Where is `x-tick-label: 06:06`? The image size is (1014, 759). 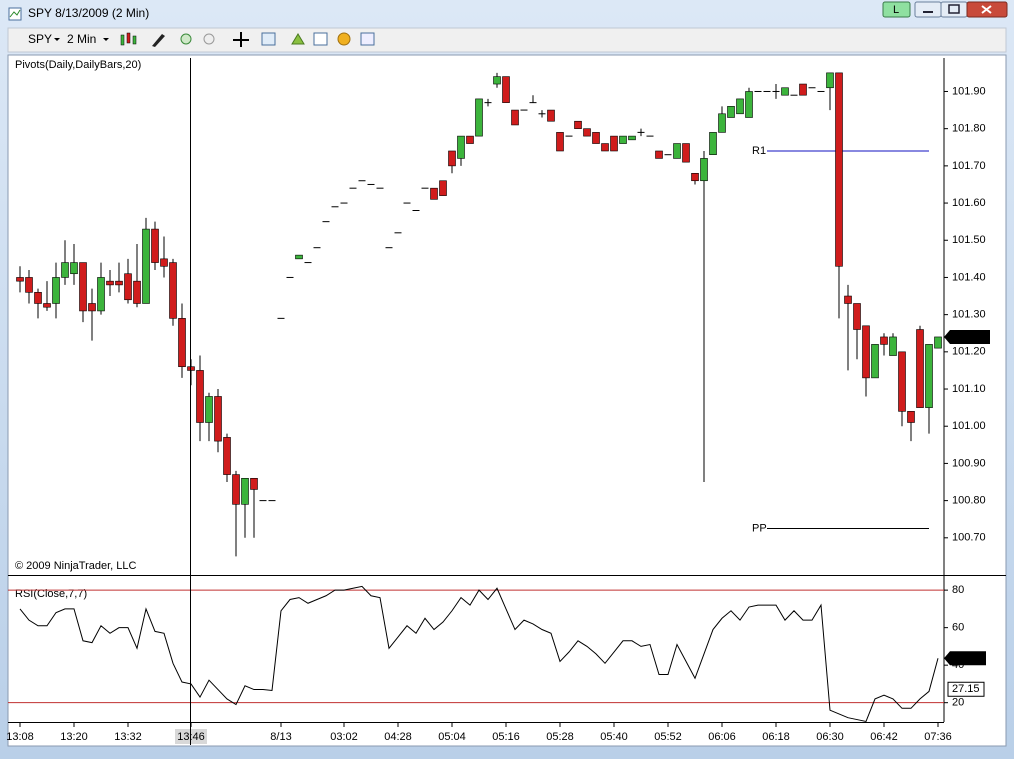
x-tick-label: 06:06 is located at coordinates (722, 737).